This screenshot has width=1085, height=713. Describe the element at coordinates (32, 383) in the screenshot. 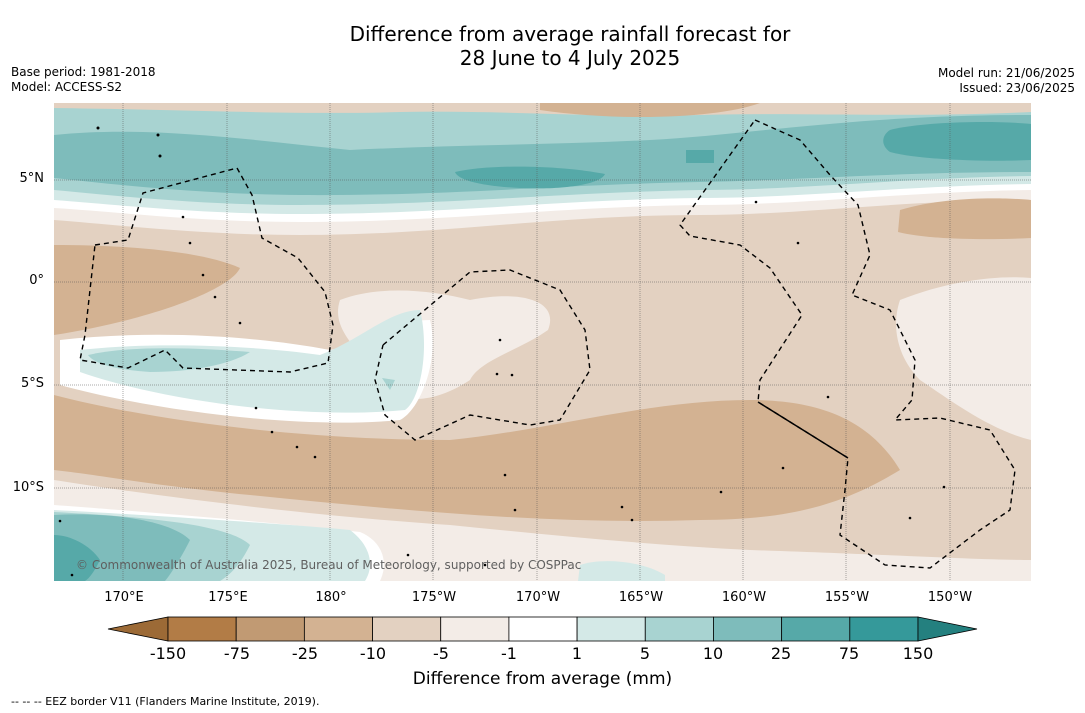

I see `lat-label-5s: 5°S` at that location.